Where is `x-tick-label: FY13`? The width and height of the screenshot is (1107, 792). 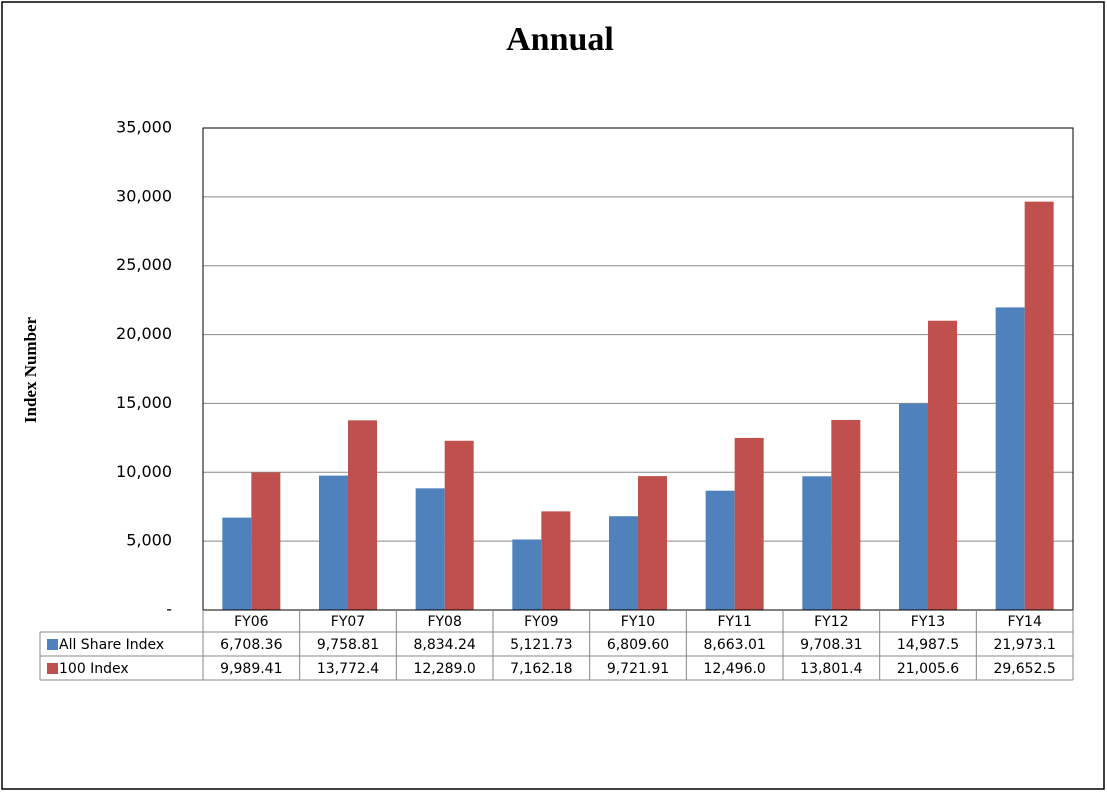
x-tick-label: FY13 is located at coordinates (928, 622).